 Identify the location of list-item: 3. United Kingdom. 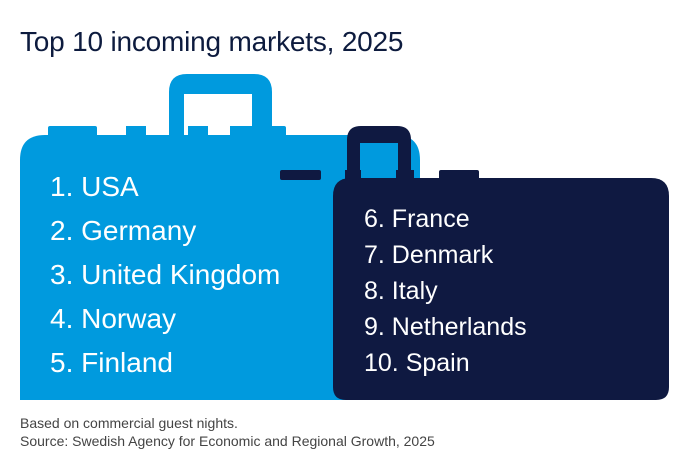
(165, 274).